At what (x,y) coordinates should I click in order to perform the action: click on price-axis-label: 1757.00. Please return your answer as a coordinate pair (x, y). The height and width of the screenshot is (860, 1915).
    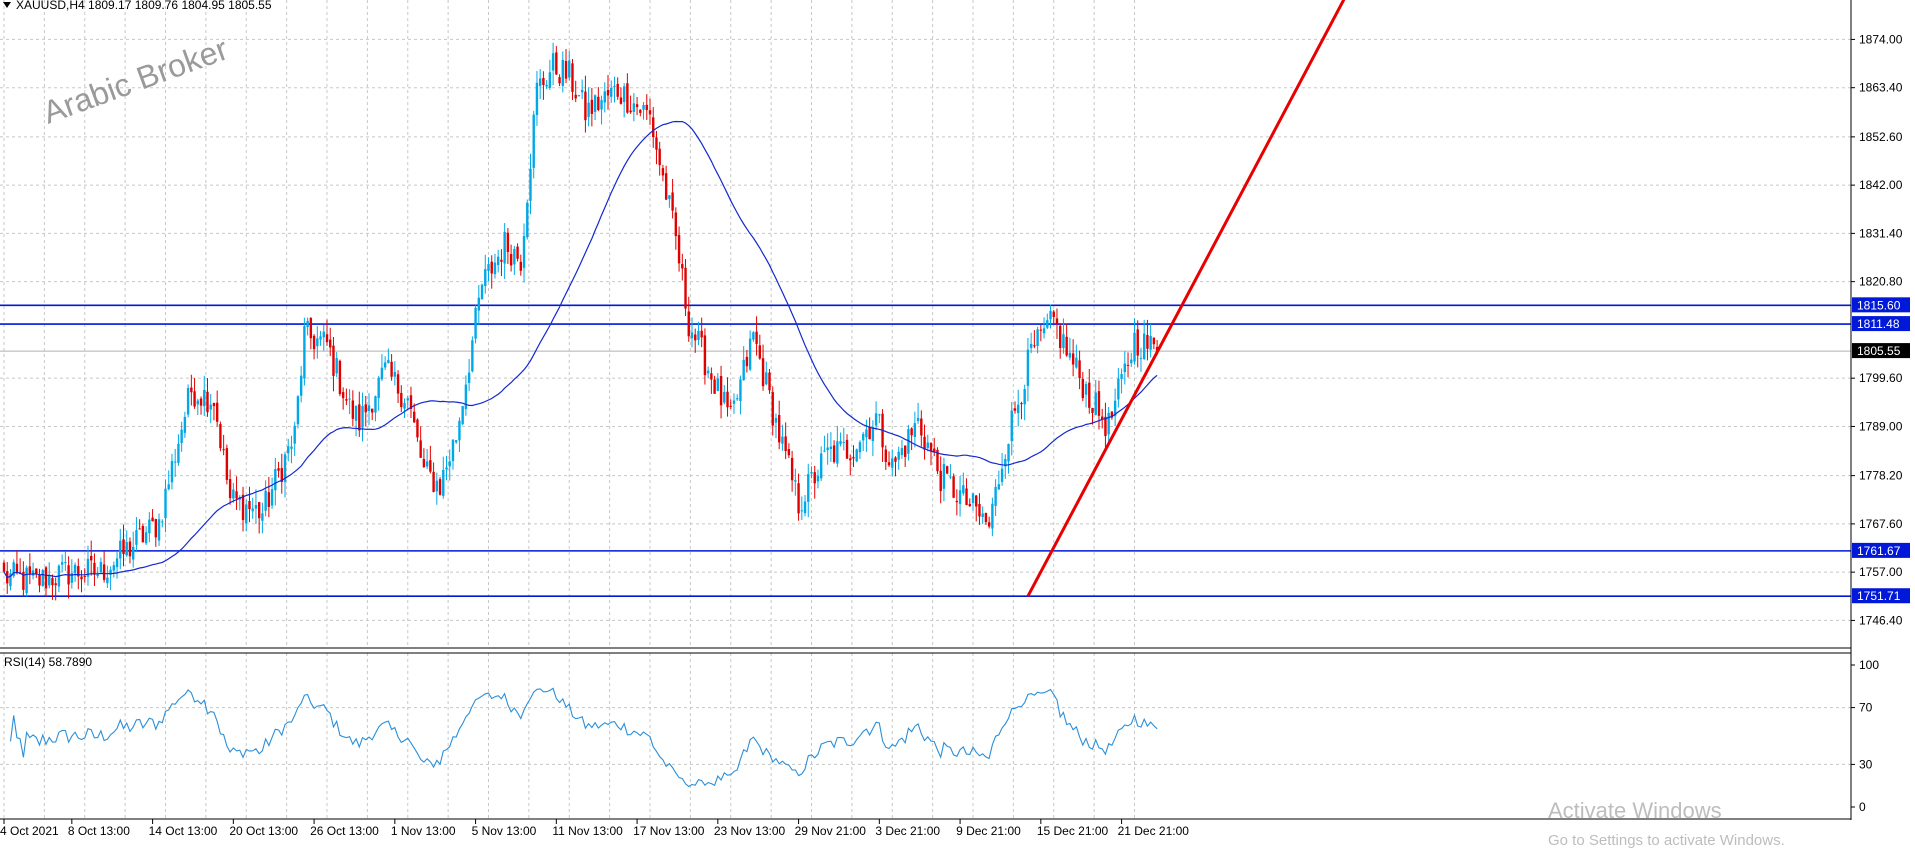
    Looking at the image, I should click on (1881, 572).